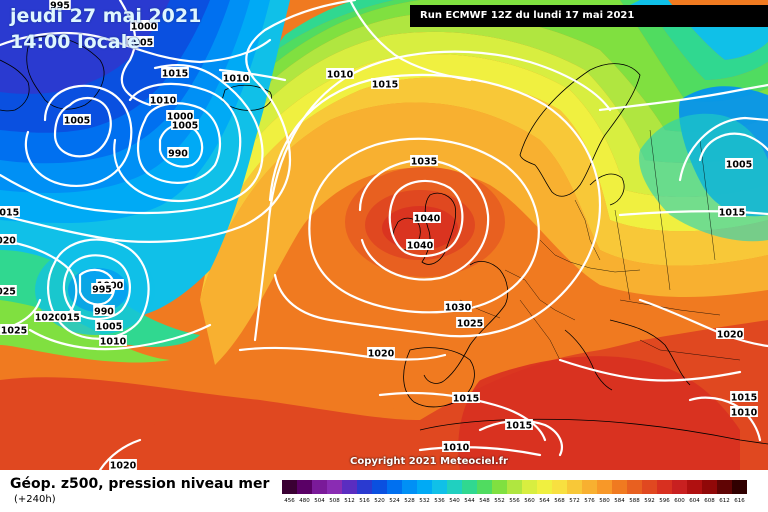 Image resolution: width=768 pixels, height=512 pixels. I want to click on z500-band-violet-nw, so click(85, 47).